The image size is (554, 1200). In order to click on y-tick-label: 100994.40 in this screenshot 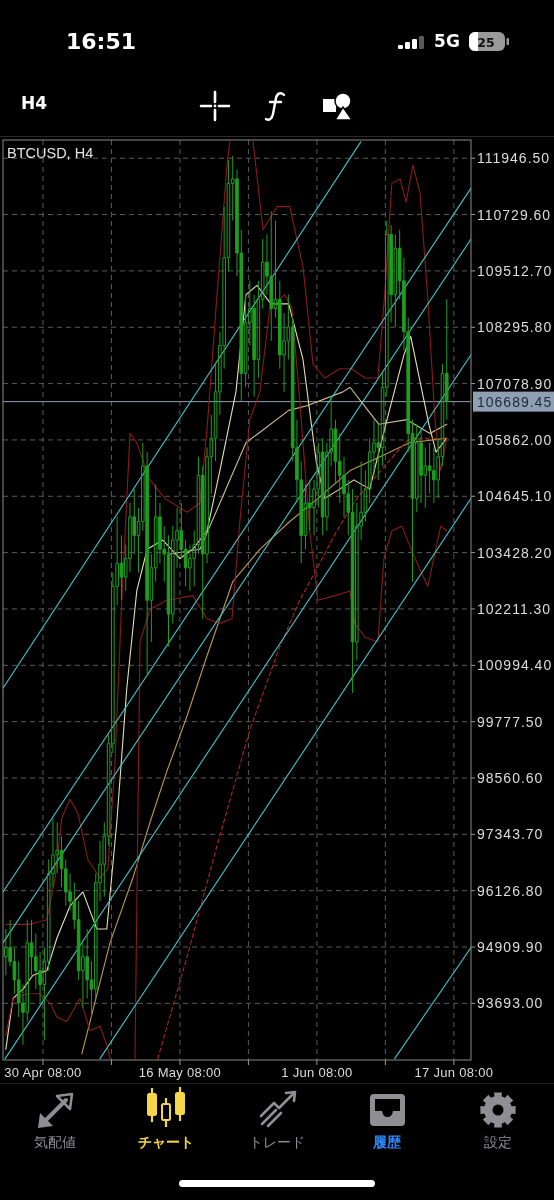, I will do `click(515, 665)`.